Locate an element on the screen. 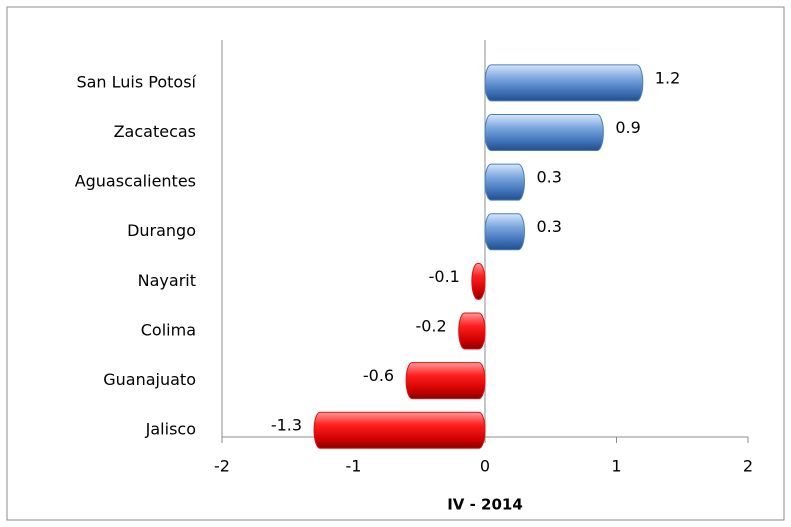  x-tick-label: -2 is located at coordinates (222, 466).